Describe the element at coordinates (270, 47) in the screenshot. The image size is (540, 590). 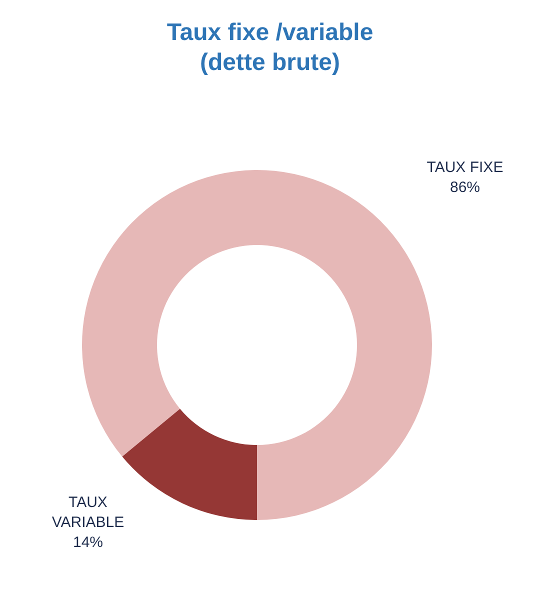
I see `chart-title: Taux fixe /variable (dette brute)` at that location.